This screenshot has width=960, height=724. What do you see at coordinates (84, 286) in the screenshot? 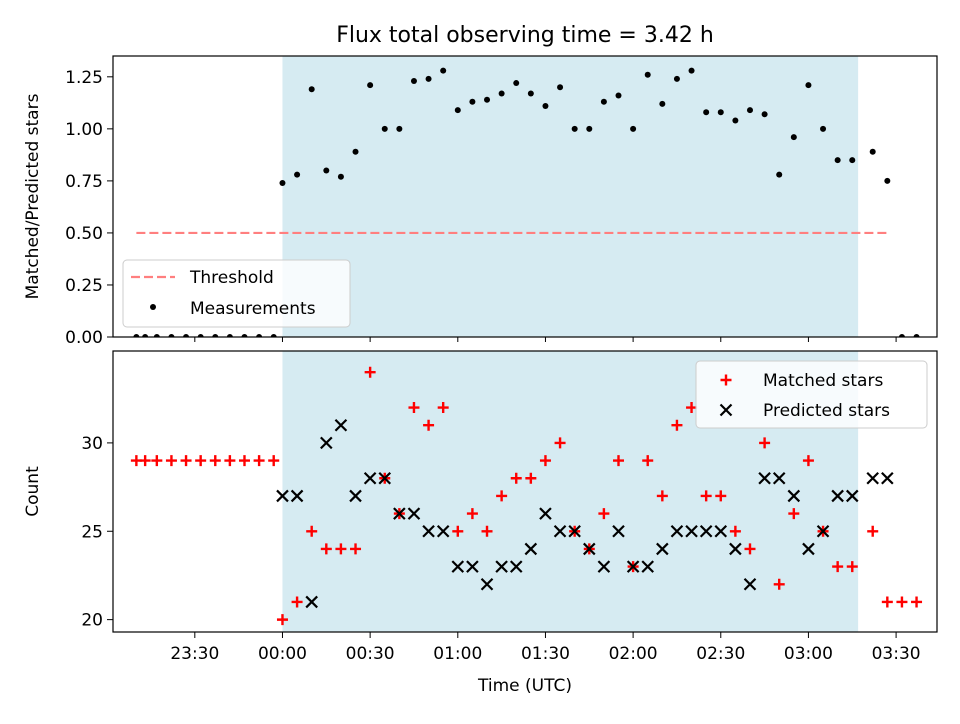
I see `top-ytick-label: 0.25` at bounding box center [84, 286].